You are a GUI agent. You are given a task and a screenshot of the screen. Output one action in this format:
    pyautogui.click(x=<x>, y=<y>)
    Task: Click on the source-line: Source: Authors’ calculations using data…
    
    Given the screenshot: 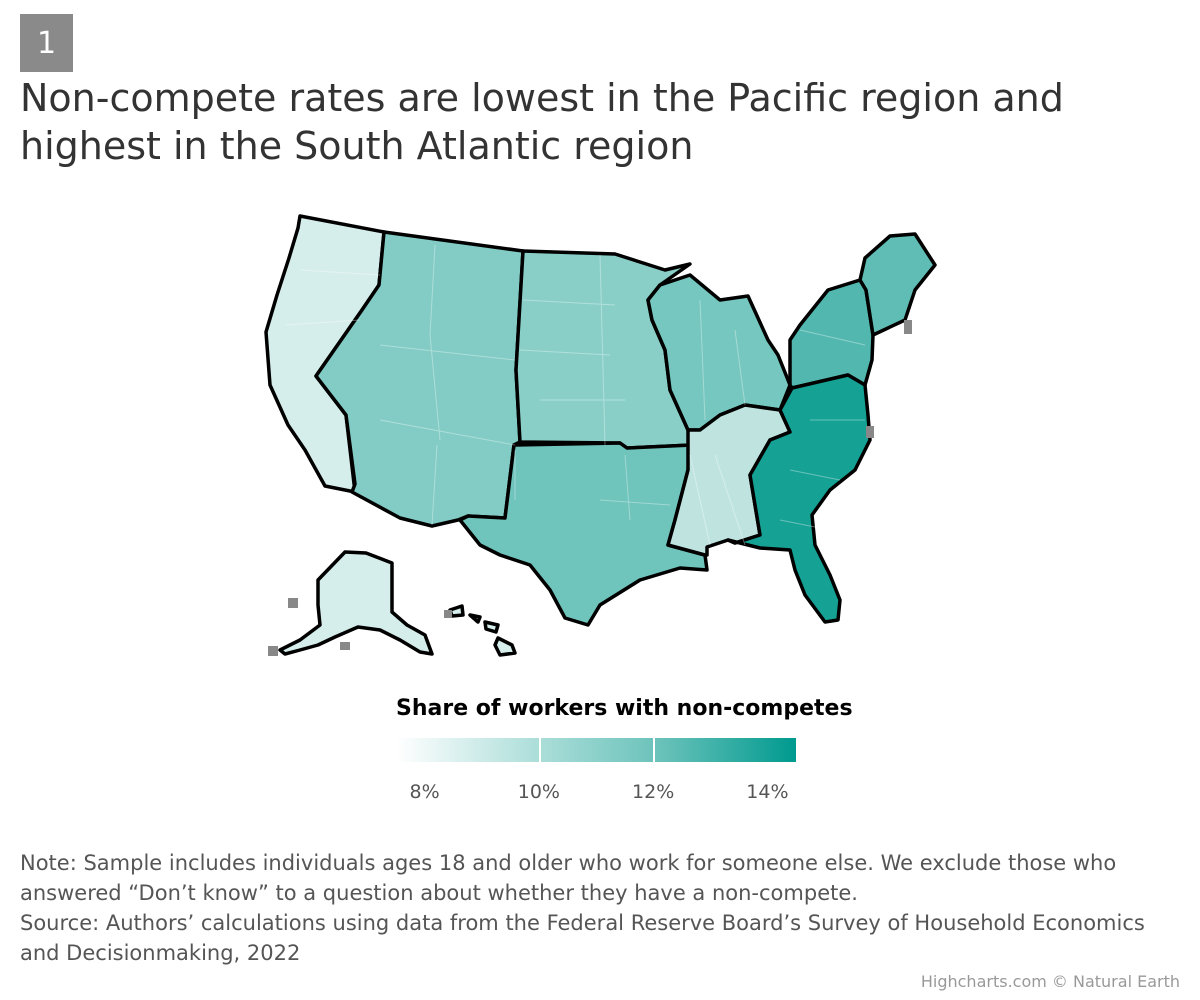 What is the action you would take?
    pyautogui.click(x=582, y=923)
    